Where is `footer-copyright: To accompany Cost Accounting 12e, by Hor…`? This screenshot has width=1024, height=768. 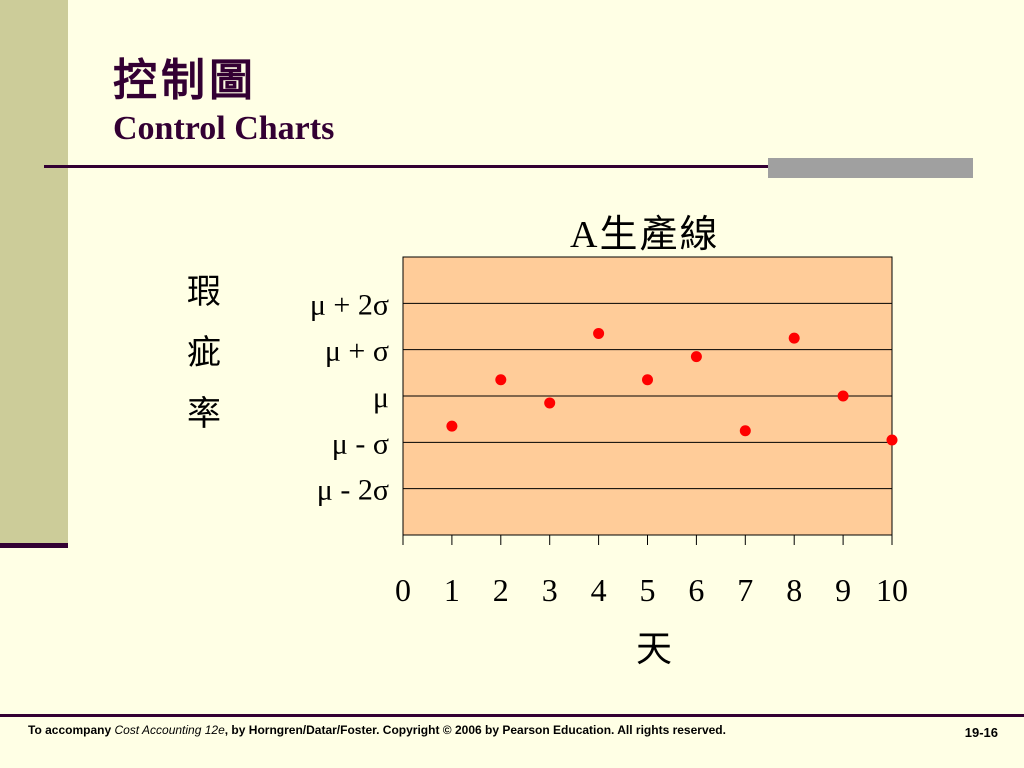 footer-copyright: To accompany Cost Accounting 12e, by Hor… is located at coordinates (377, 730).